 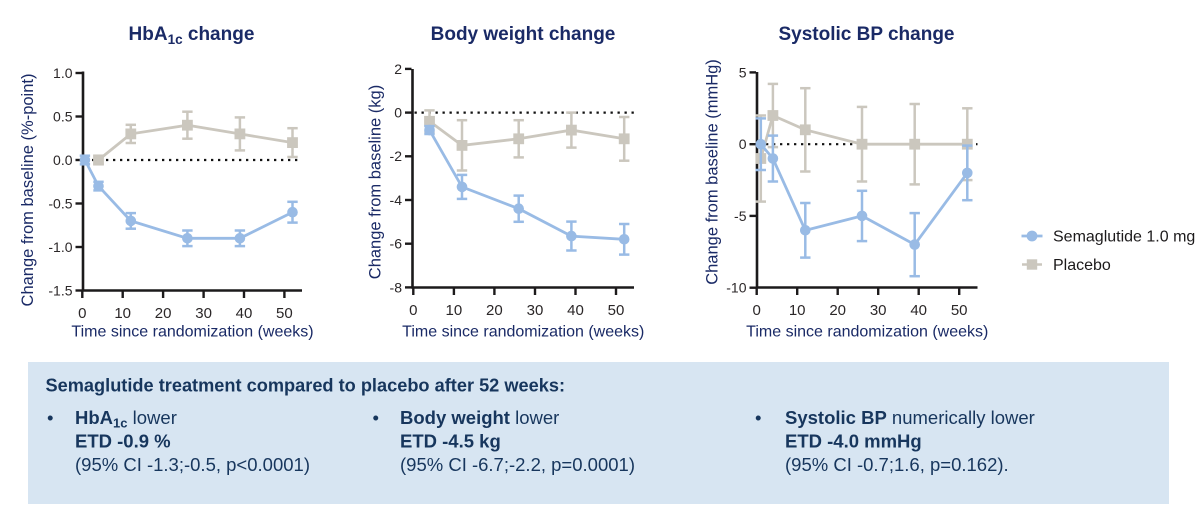 What do you see at coordinates (910, 417) in the screenshot?
I see `svg-text: Systolic BP numerically lower` at bounding box center [910, 417].